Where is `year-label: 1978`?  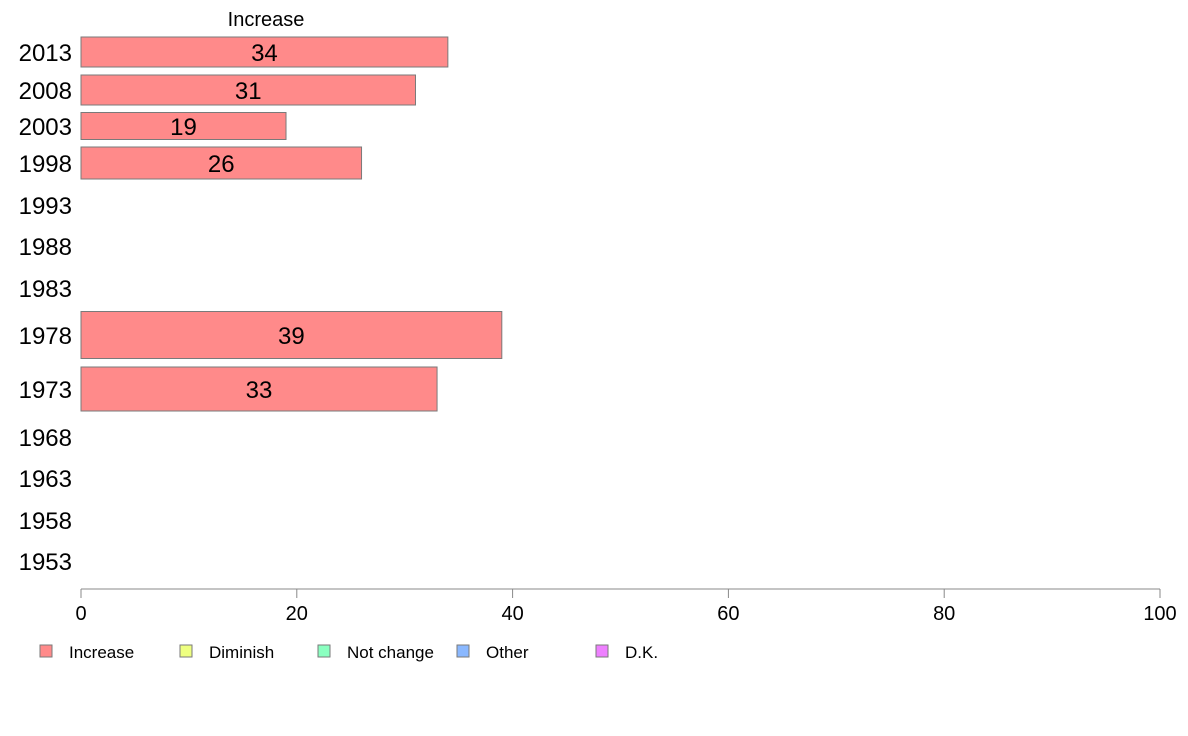 year-label: 1978 is located at coordinates (45, 336).